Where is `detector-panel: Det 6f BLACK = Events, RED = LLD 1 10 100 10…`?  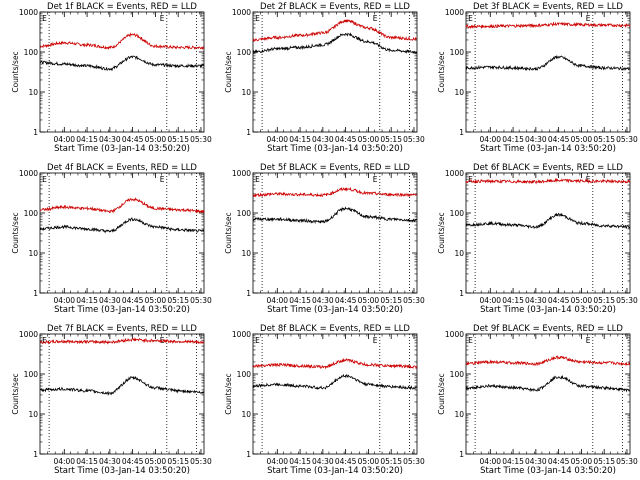 detector-panel: Det 6f BLACK = Events, RED = LLD 1 10 100 10… is located at coordinates (537, 239).